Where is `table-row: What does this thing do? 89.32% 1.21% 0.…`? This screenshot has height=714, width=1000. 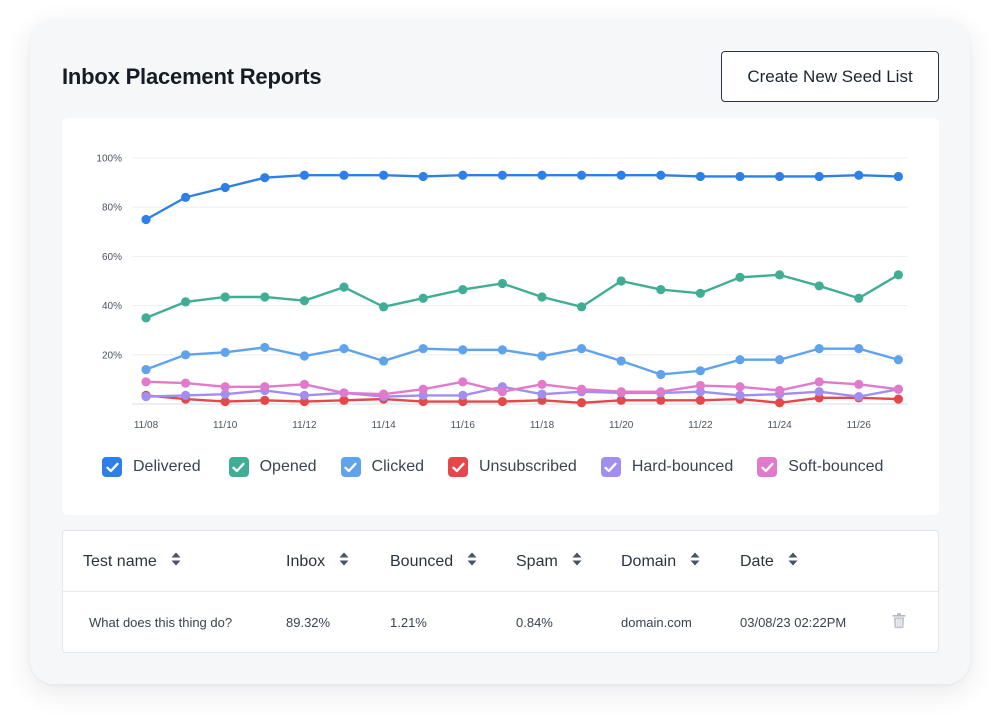 table-row: What does this thing do? 89.32% 1.21% 0.… is located at coordinates (500, 622).